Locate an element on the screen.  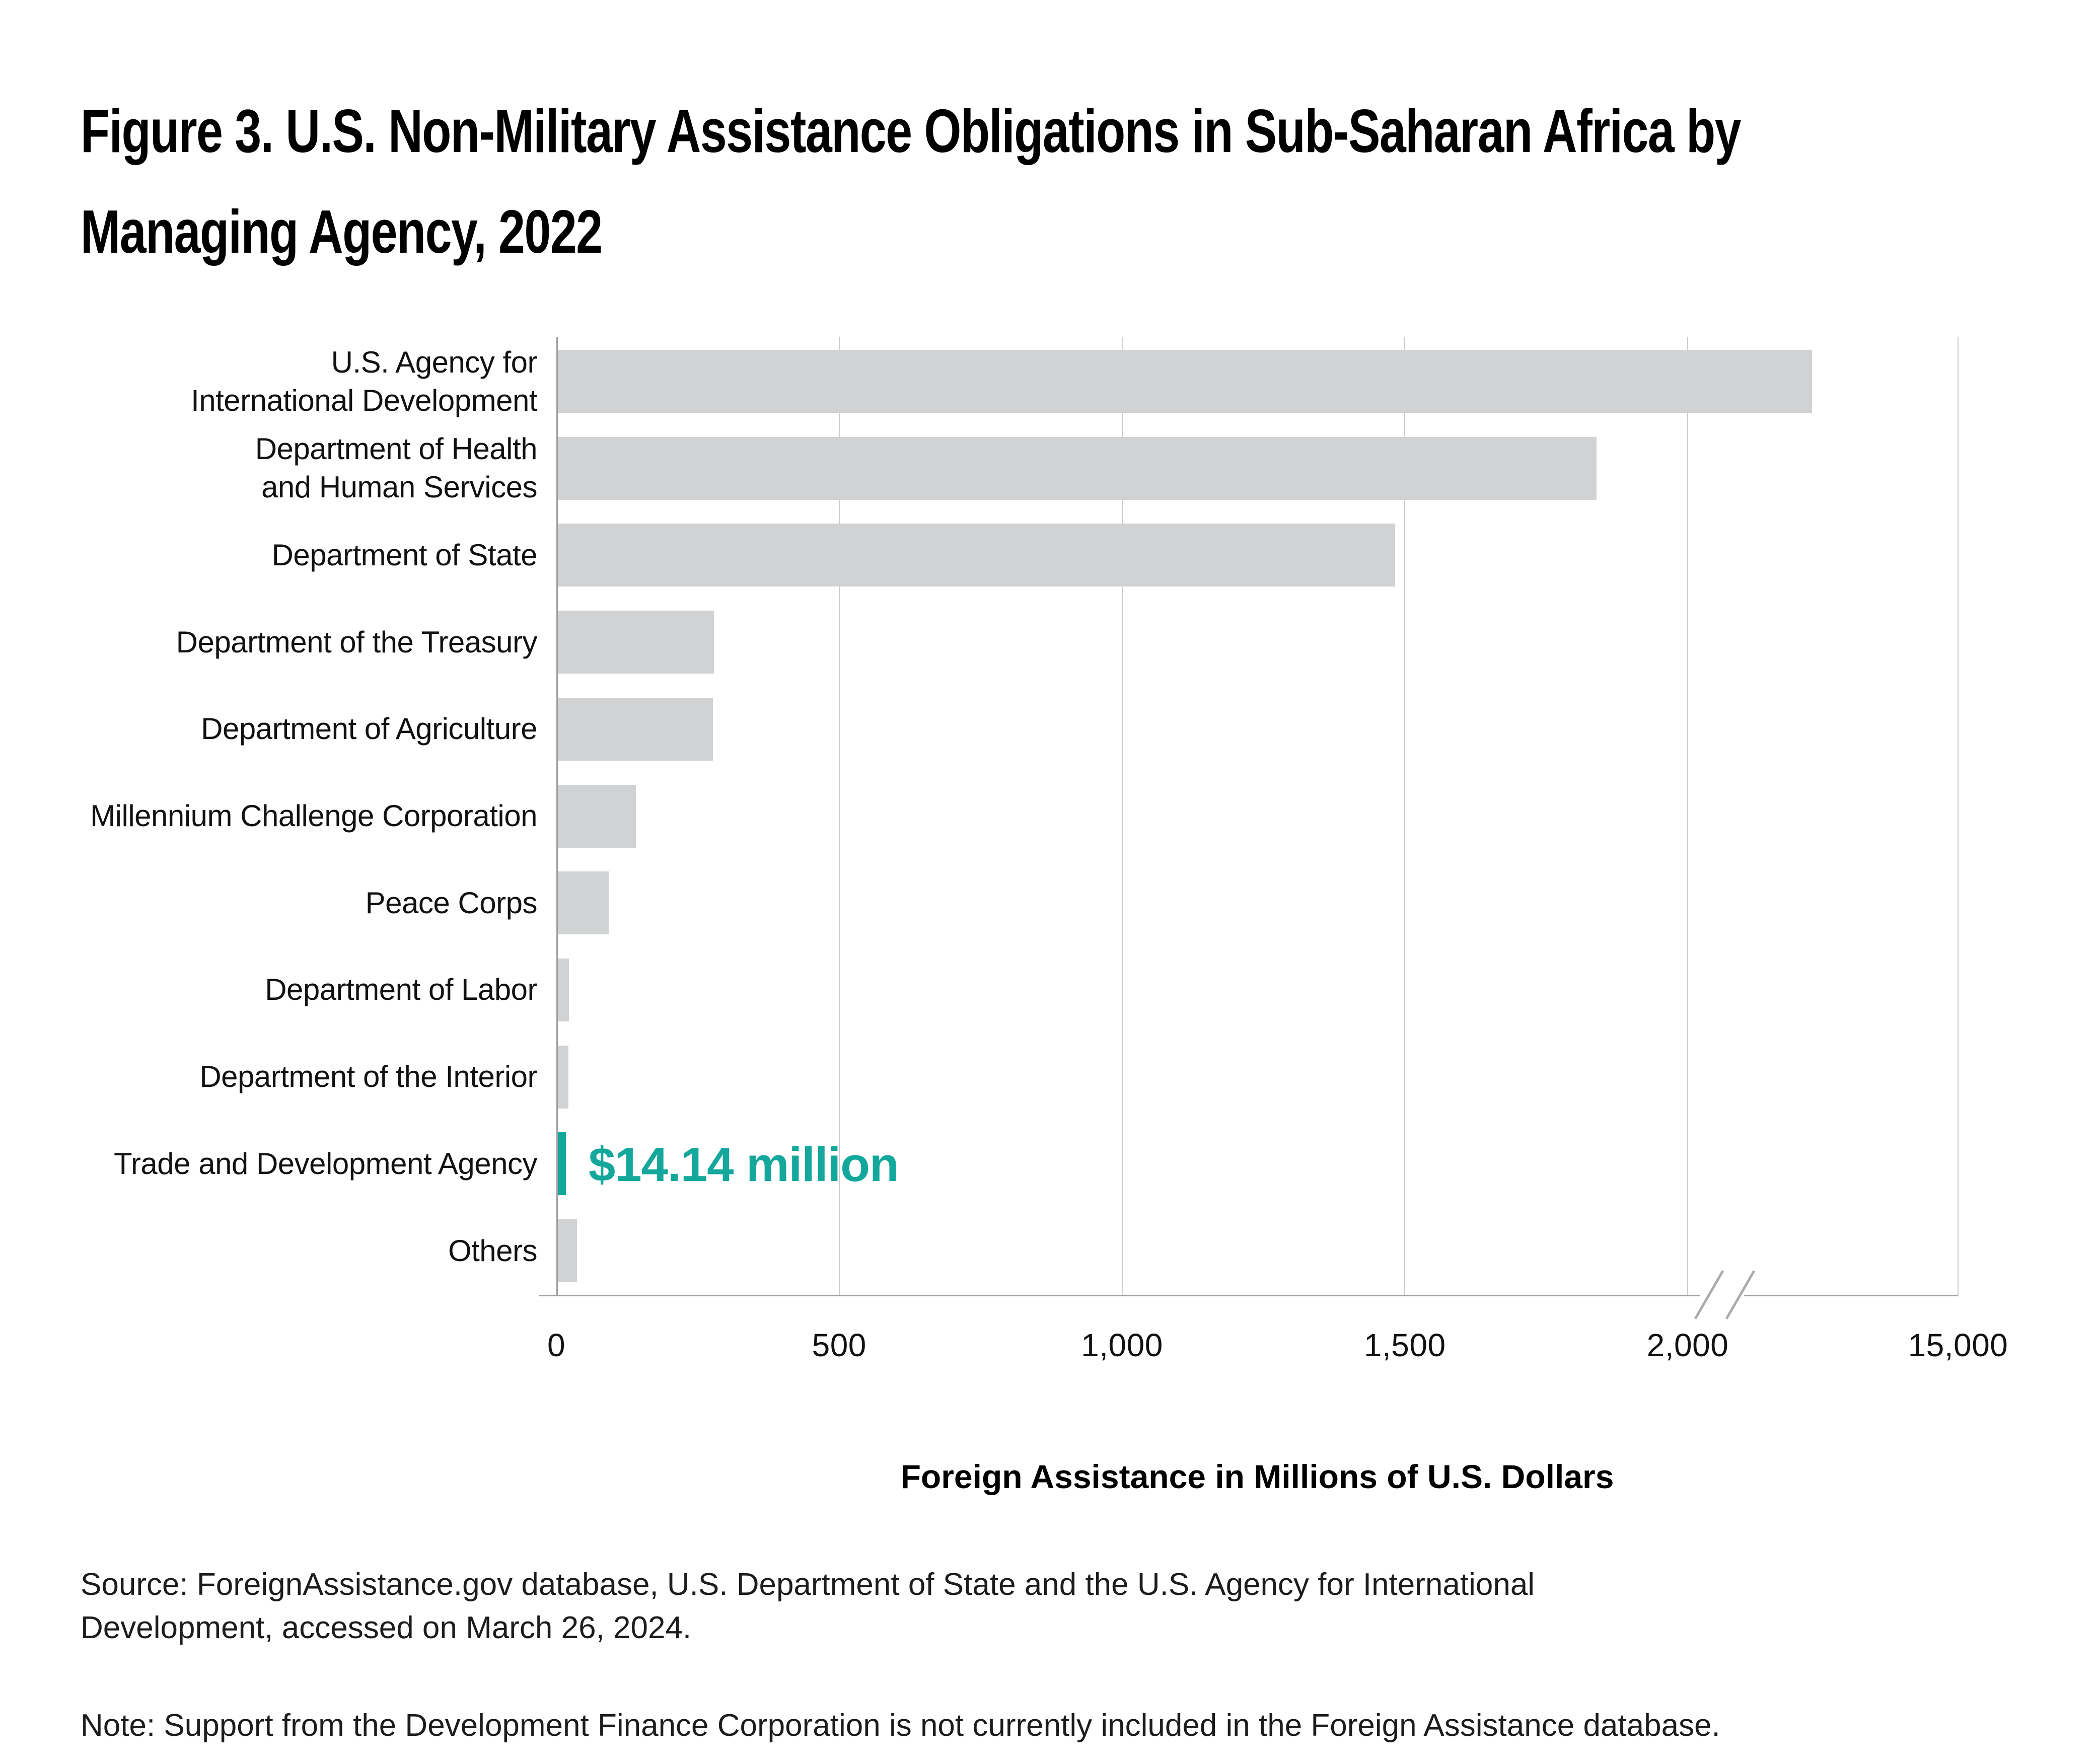
category-label-department-of-the-treasury: Department of the Treasury is located at coordinates (357, 642).